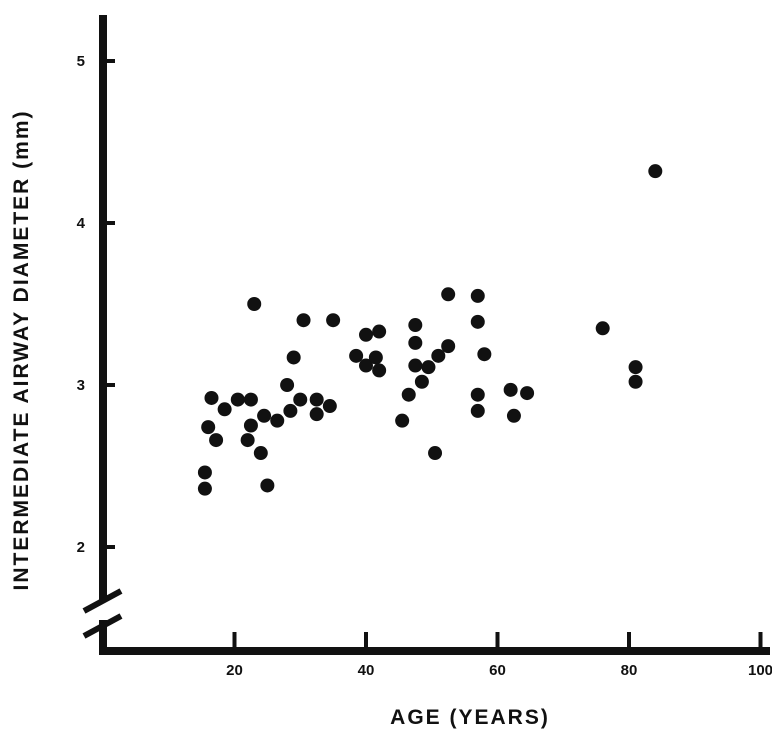 Image resolution: width=772 pixels, height=732 pixels. Describe the element at coordinates (629, 670) in the screenshot. I see `x-tick-label: 80` at that location.